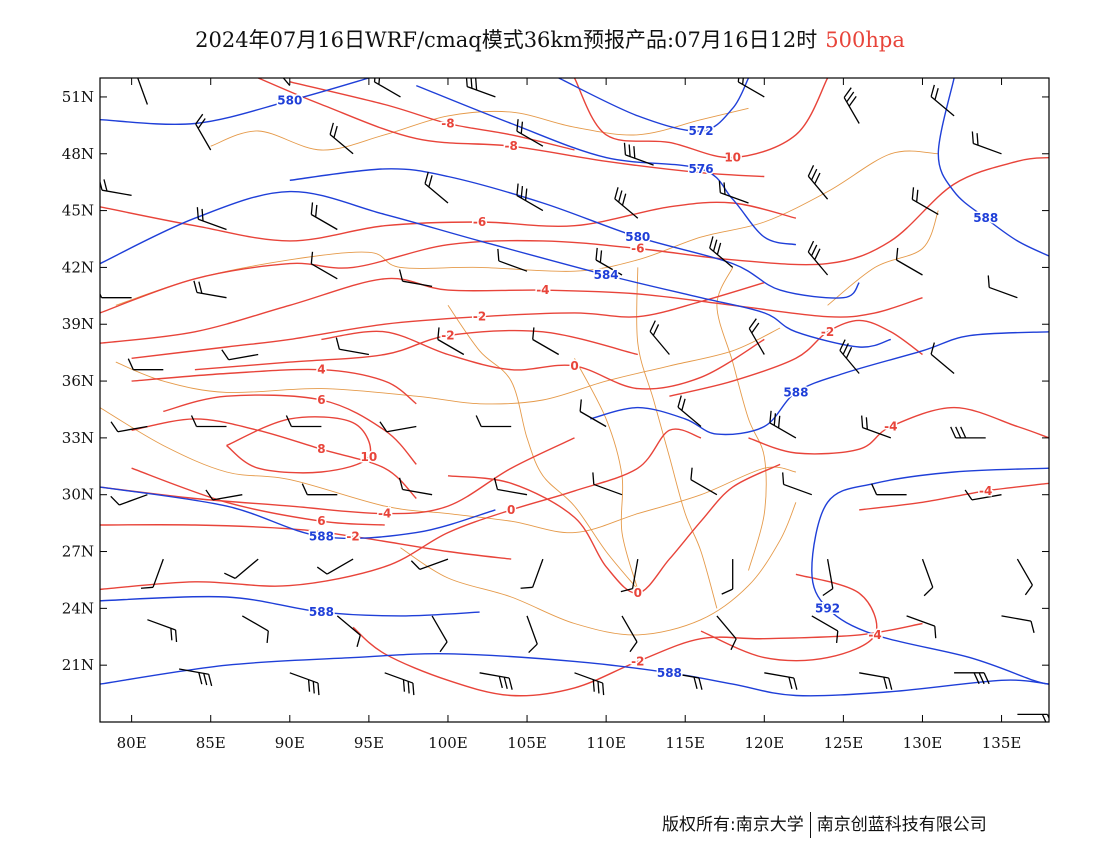  What do you see at coordinates (732, 158) in the screenshot?
I see `temperature-contour-label: 10` at bounding box center [732, 158].